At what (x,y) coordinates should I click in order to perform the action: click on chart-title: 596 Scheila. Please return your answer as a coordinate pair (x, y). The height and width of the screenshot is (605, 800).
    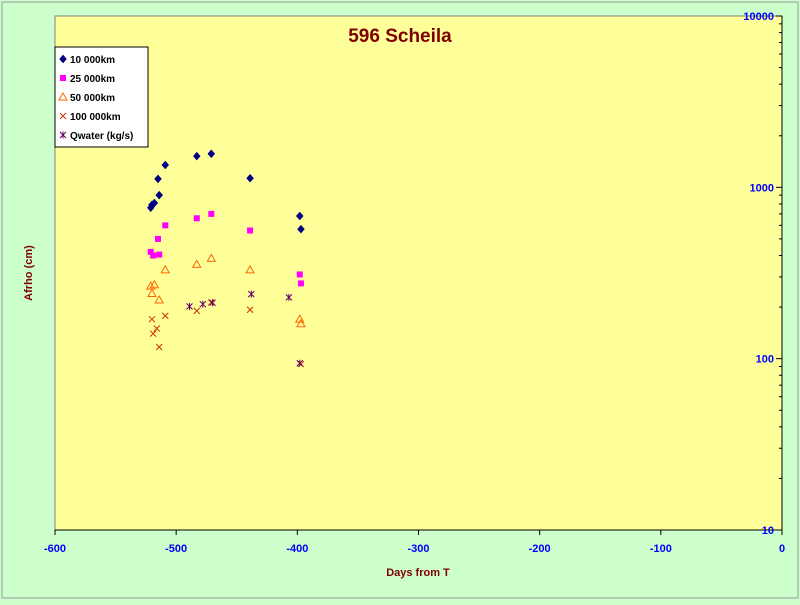
    Looking at the image, I should click on (400, 36).